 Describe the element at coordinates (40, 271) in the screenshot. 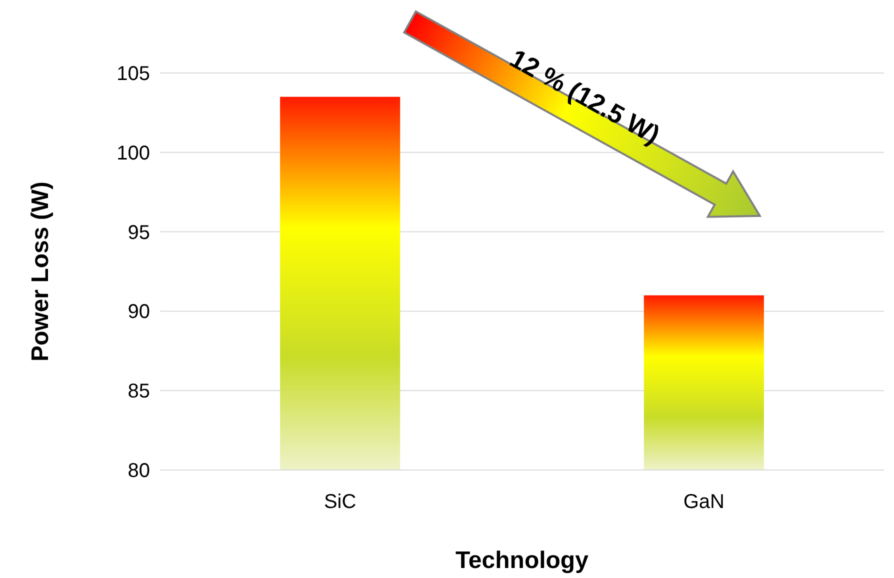

I see `y-axis-title: Power Loss (W)` at that location.